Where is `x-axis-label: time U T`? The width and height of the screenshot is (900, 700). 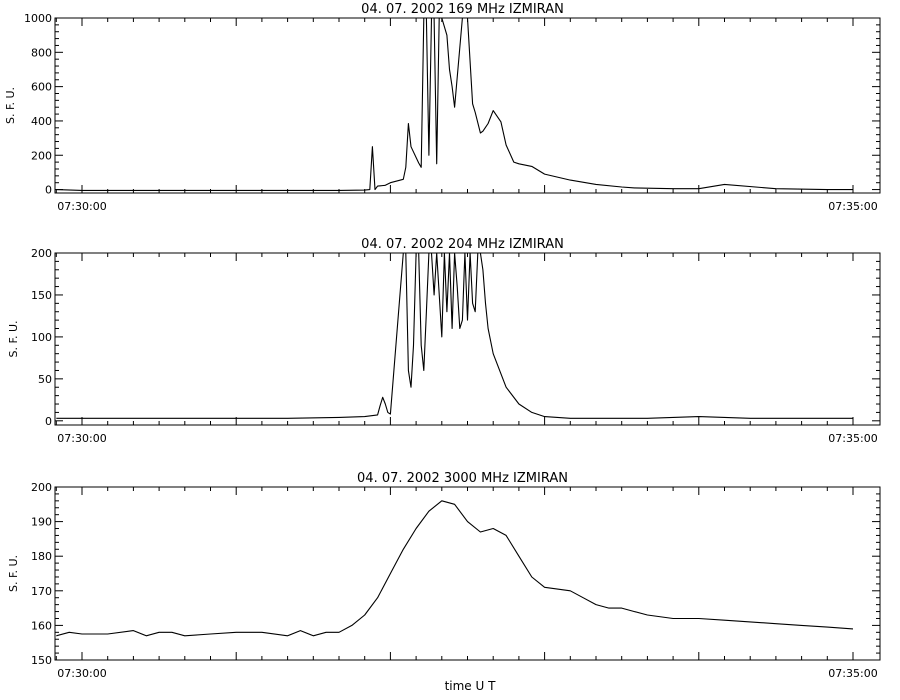 x-axis-label: time U T is located at coordinates (471, 686).